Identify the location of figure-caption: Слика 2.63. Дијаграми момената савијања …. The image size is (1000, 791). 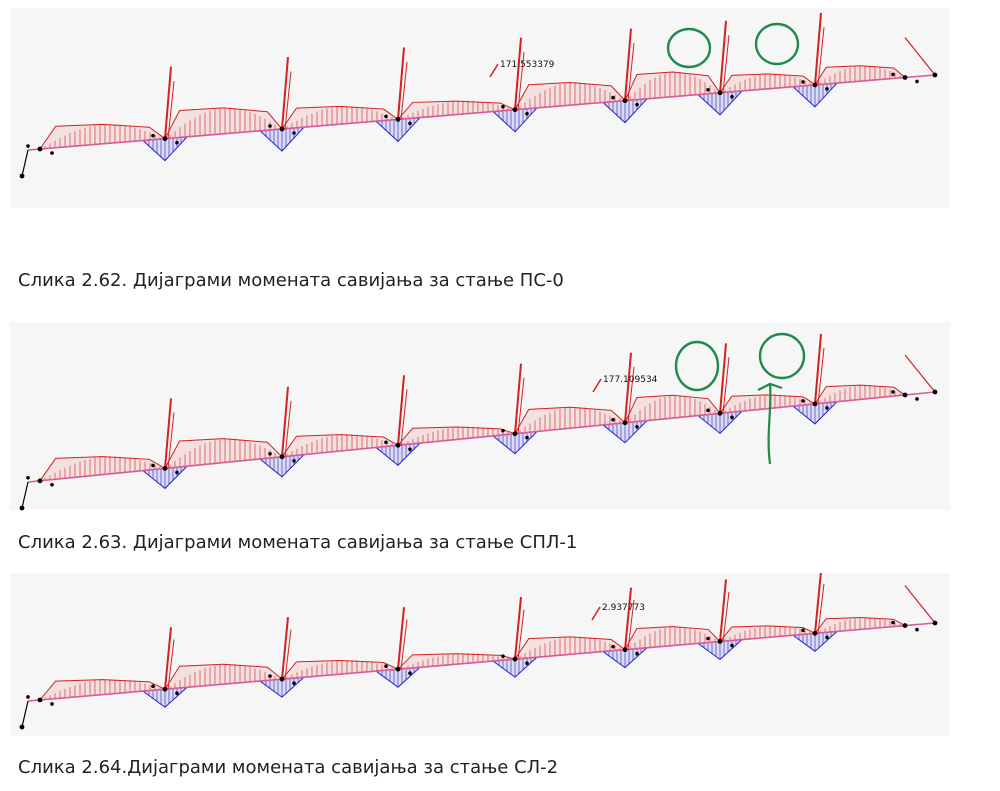
(298, 542).